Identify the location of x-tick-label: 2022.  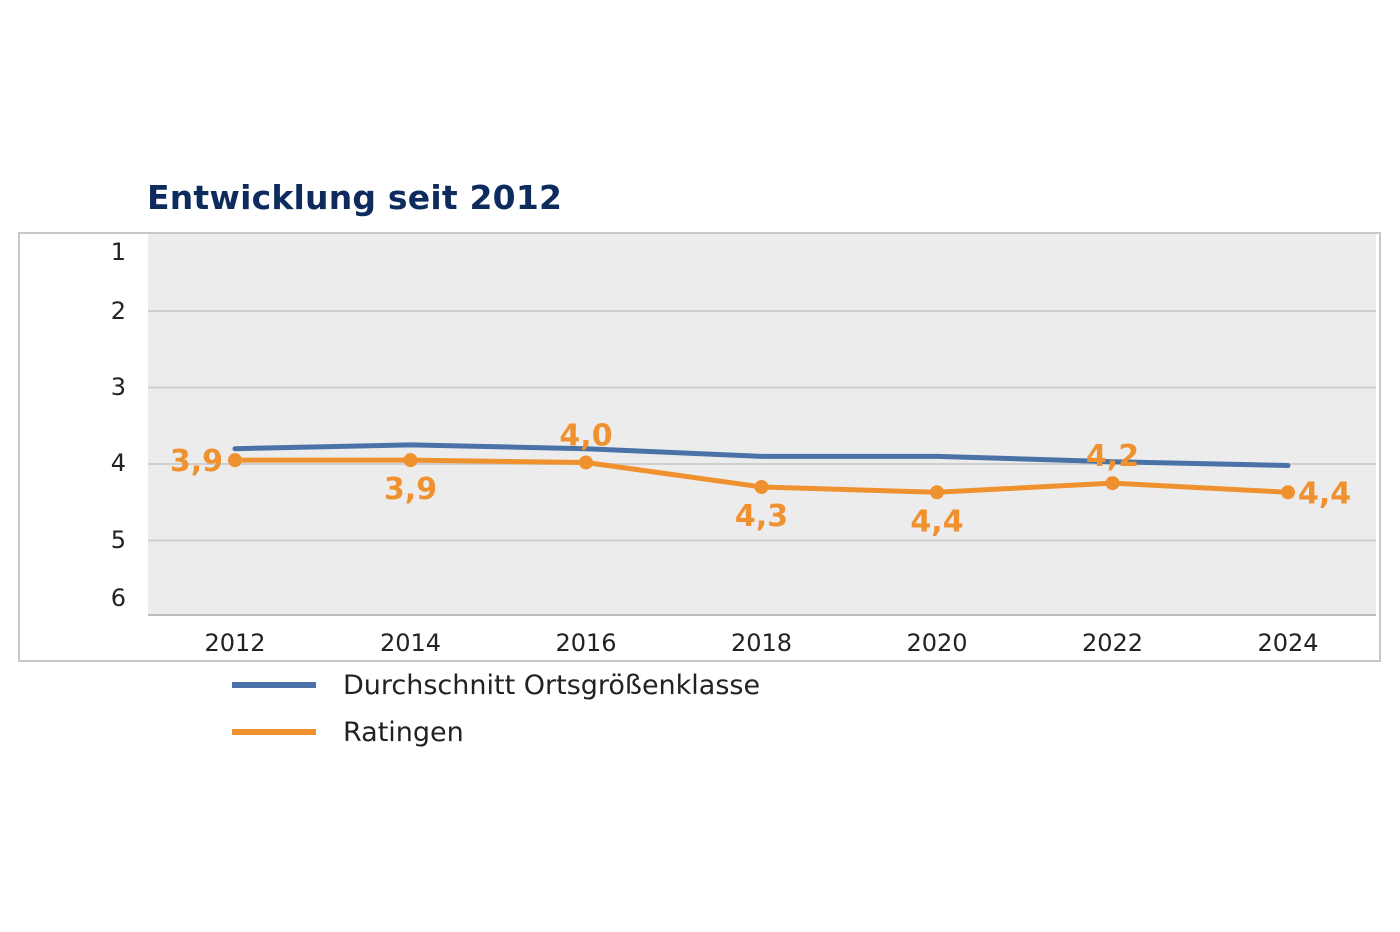
(1112, 643).